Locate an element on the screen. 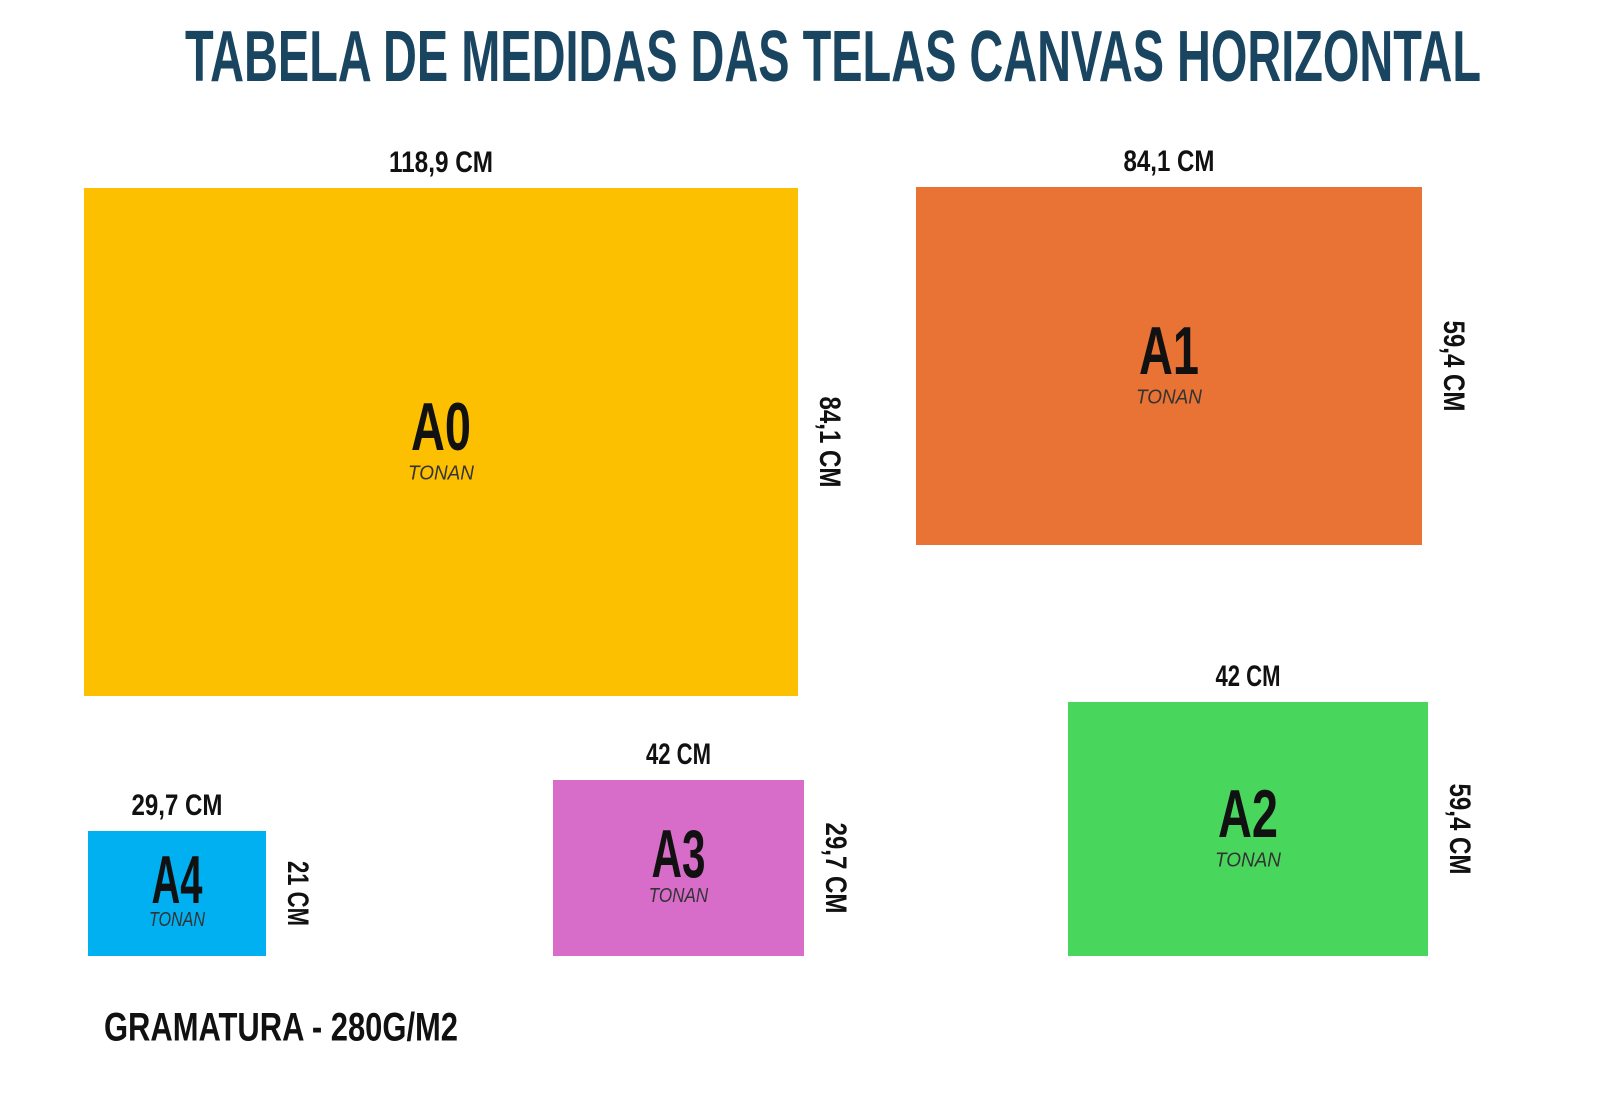 The width and height of the screenshot is (1600, 1108). height-label: 84,1 CM is located at coordinates (829, 442).